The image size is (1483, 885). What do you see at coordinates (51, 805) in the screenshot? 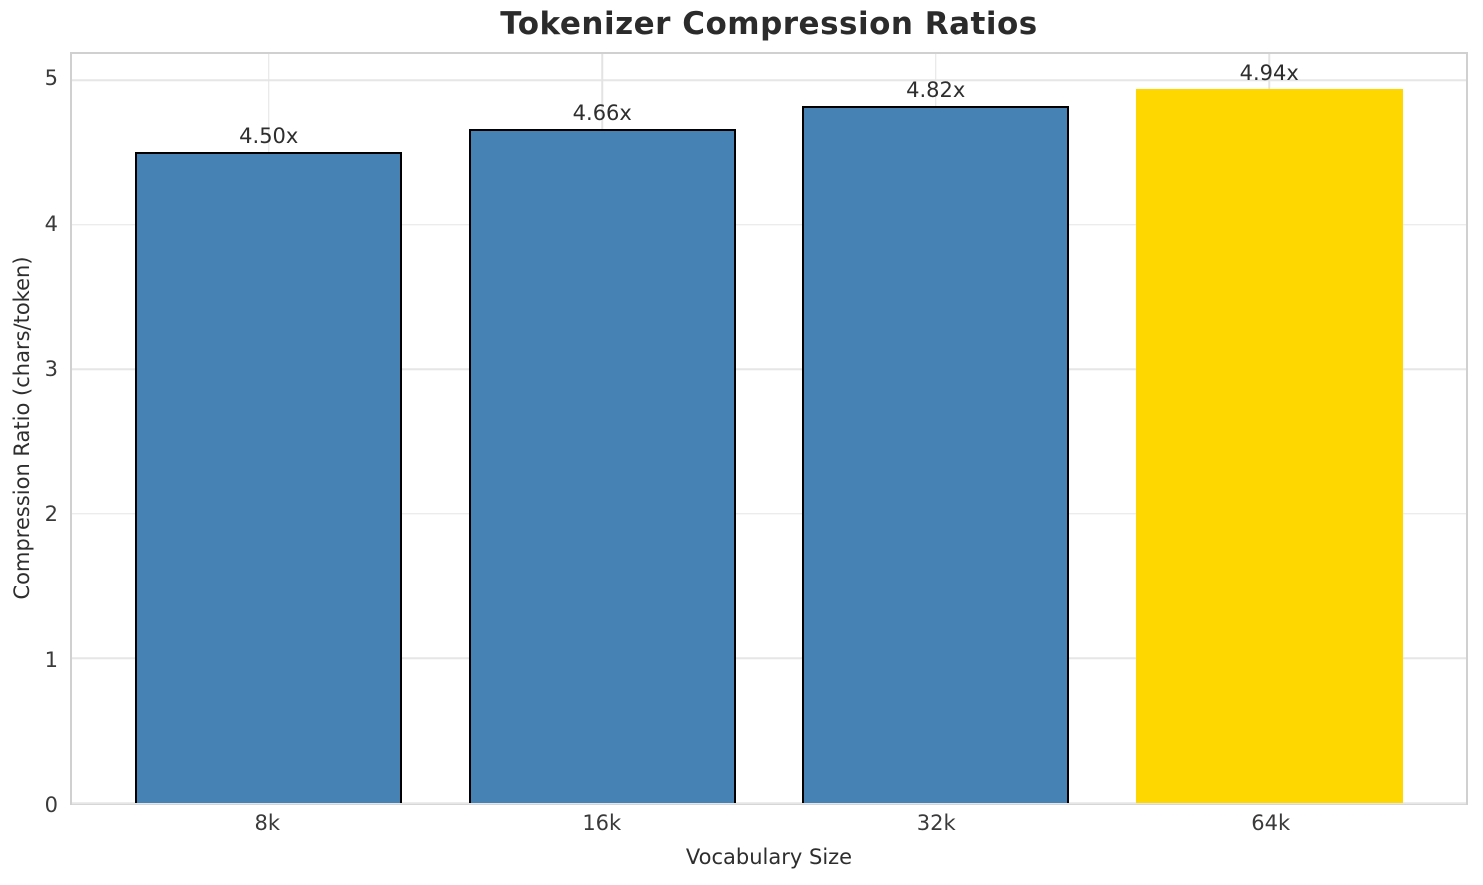
I see `y-tick-label: 0` at bounding box center [51, 805].